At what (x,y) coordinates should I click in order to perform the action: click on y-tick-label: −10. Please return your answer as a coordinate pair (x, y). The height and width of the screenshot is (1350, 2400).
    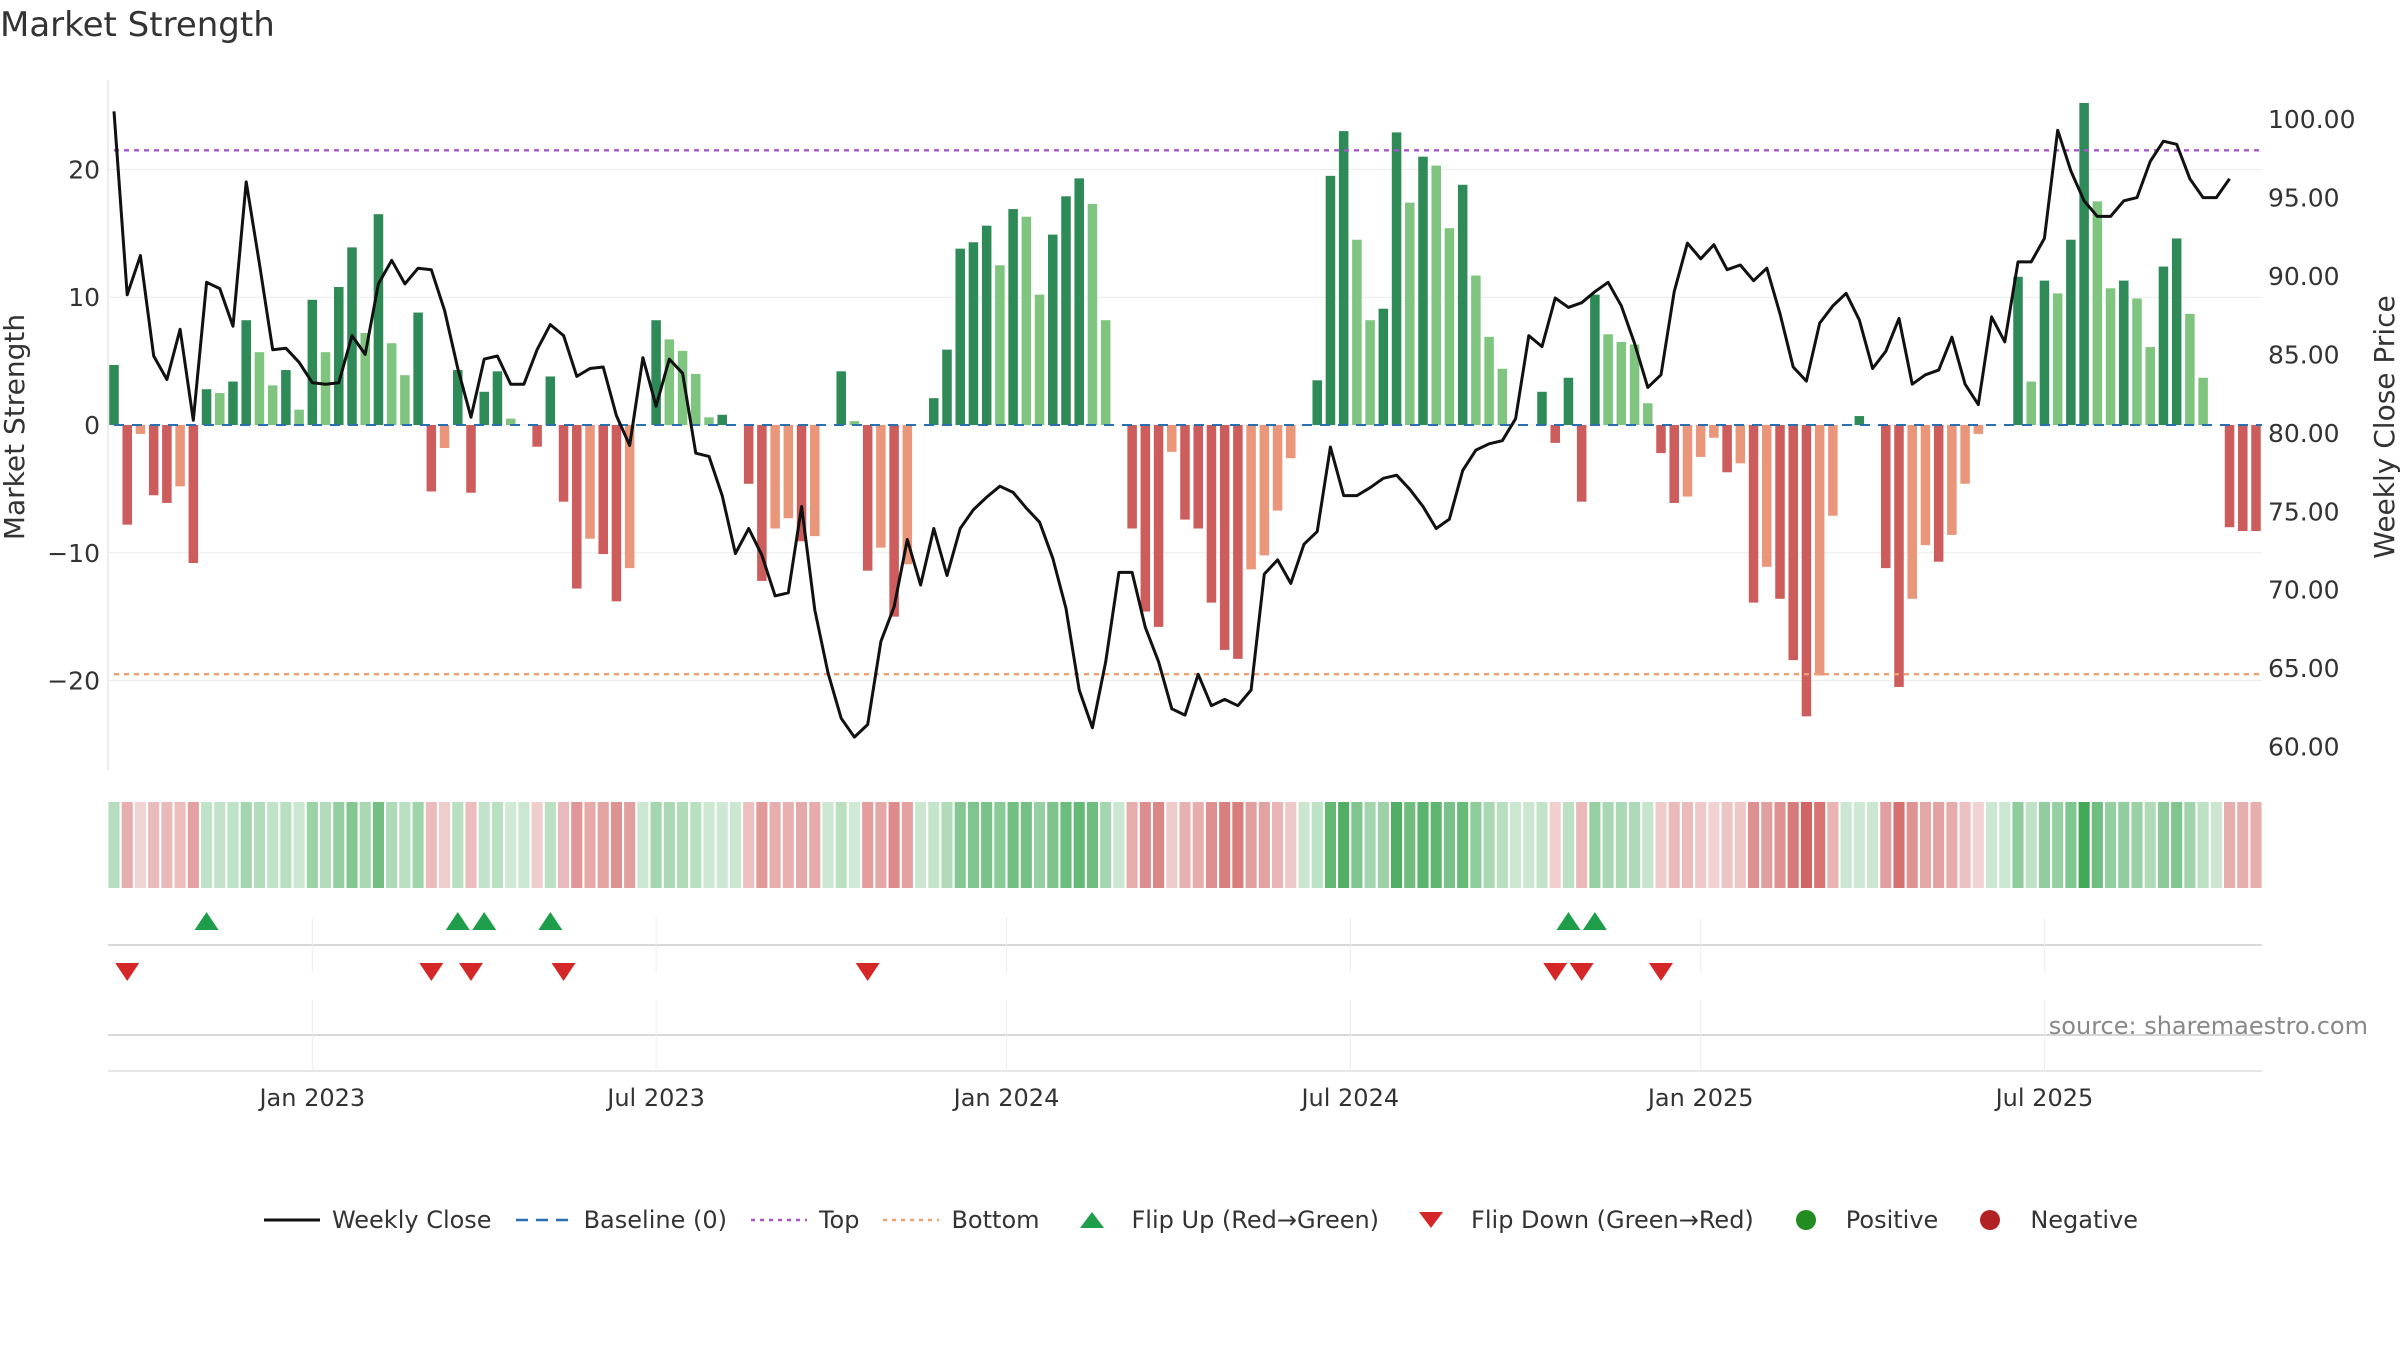
    Looking at the image, I should click on (73, 553).